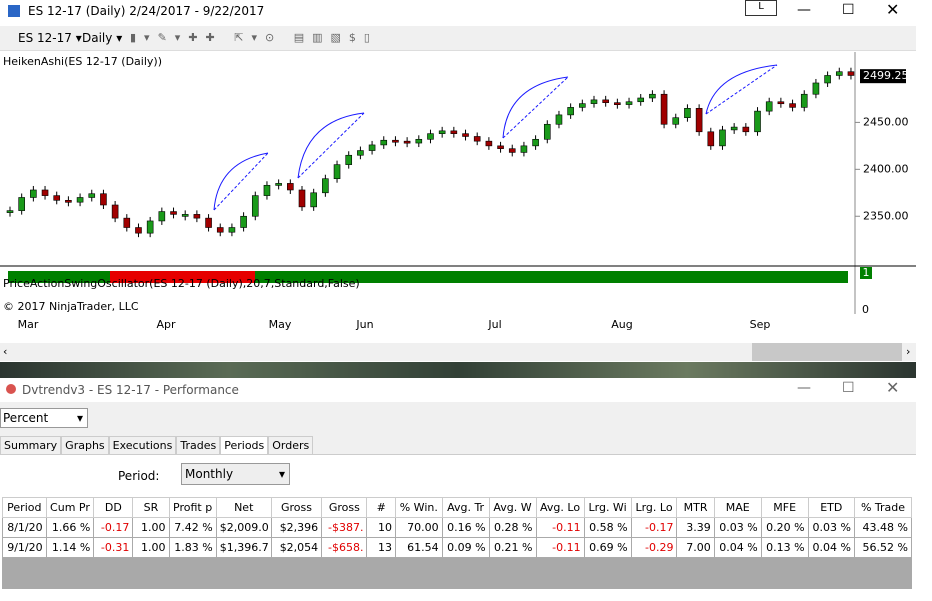 The width and height of the screenshot is (932, 601). What do you see at coordinates (737, 507) in the screenshot?
I see `header-cell: MAE` at bounding box center [737, 507].